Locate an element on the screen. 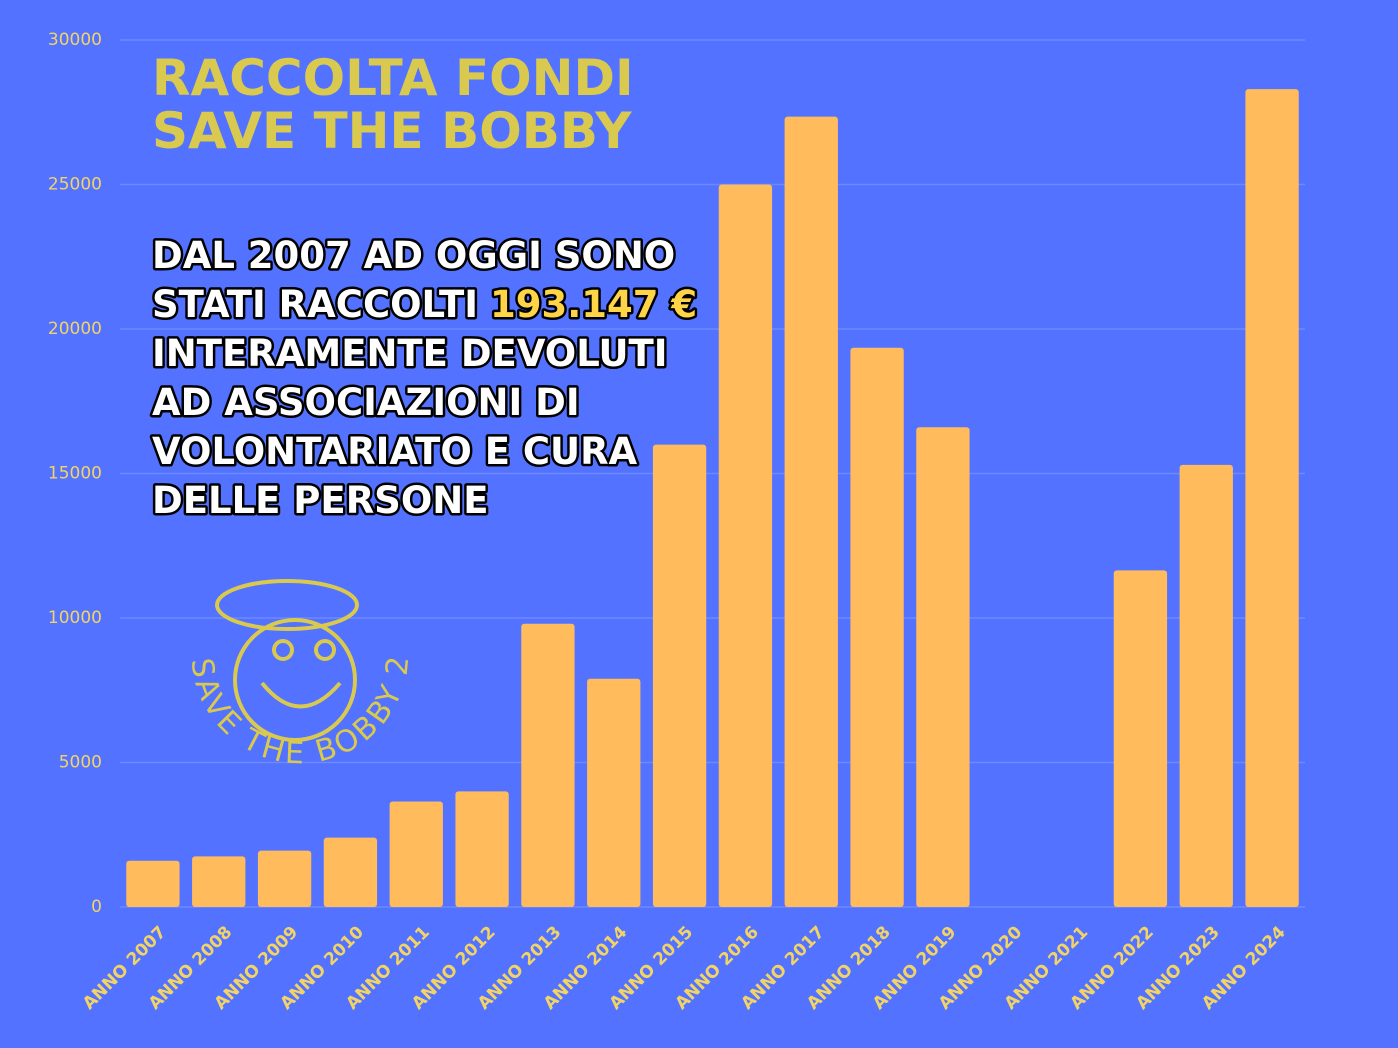 This screenshot has height=1048, width=1398. chart-title: SAVE THE BOBBY is located at coordinates (392, 131).